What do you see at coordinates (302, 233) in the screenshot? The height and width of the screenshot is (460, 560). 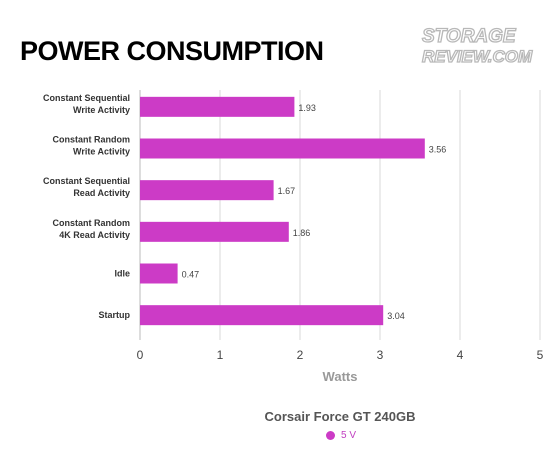 I see `data-label: 1.86` at bounding box center [302, 233].